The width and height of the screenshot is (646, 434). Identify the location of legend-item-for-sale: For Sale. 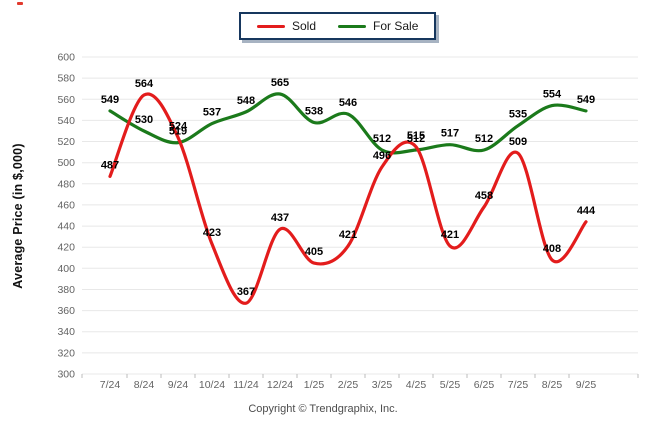
(378, 26).